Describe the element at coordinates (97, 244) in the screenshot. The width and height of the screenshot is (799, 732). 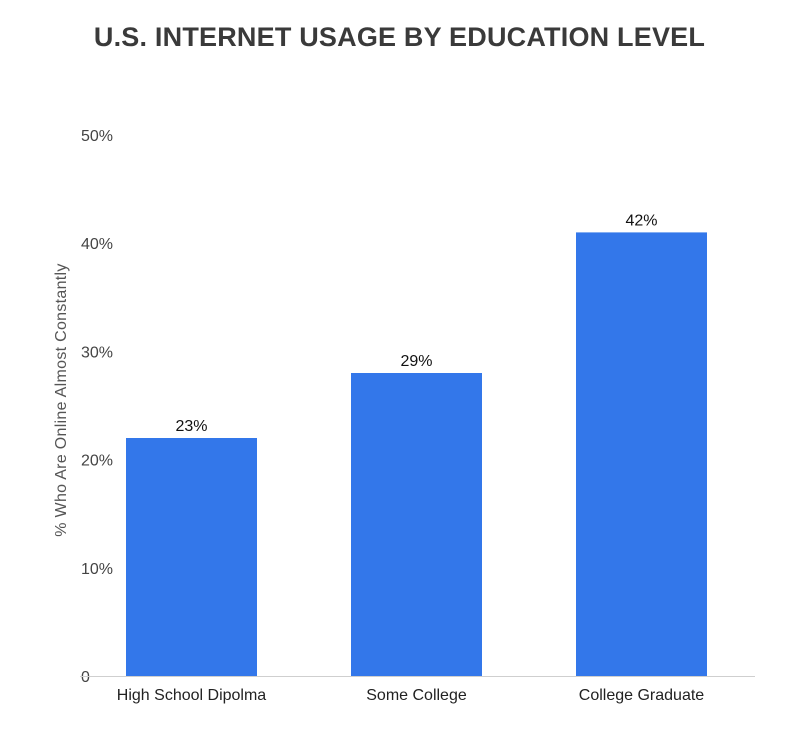
I see `y-tick-label: 40%` at that location.